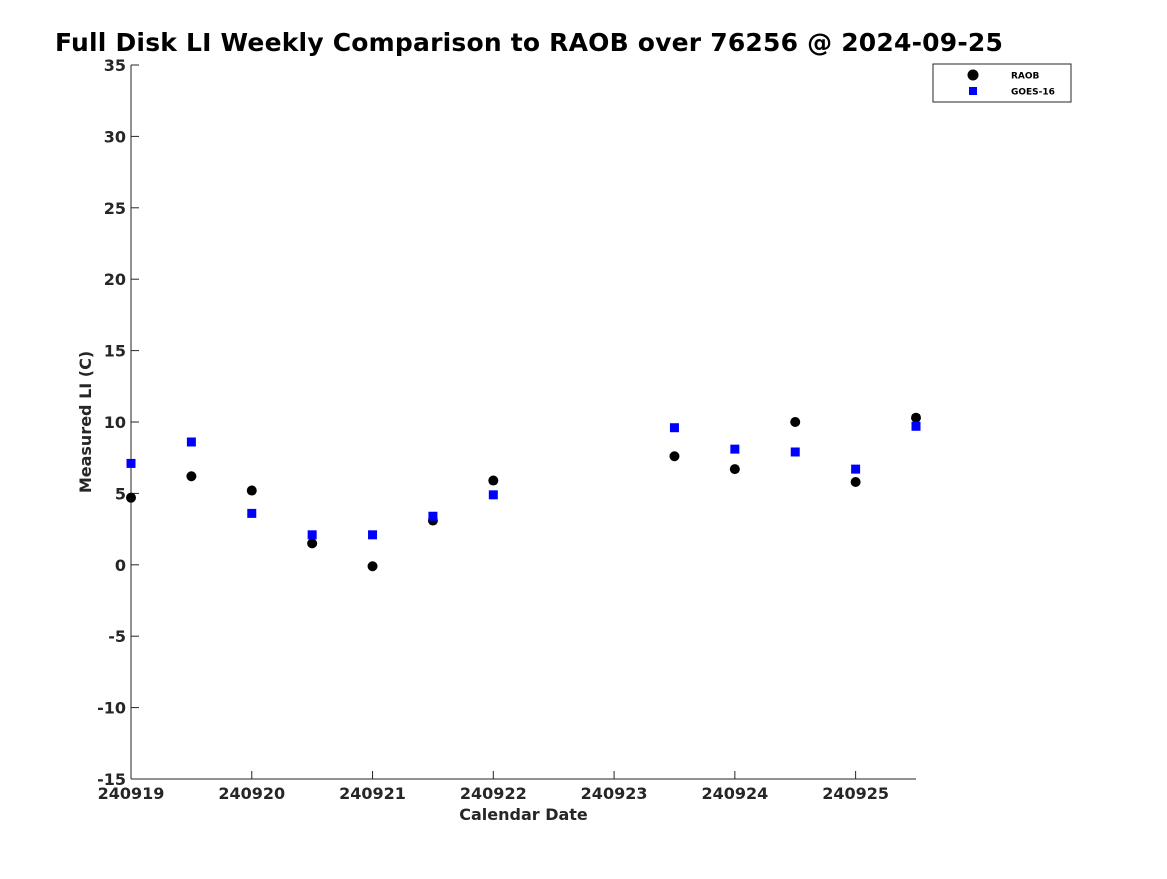  I want to click on x-tick-label: 240923, so click(614, 793).